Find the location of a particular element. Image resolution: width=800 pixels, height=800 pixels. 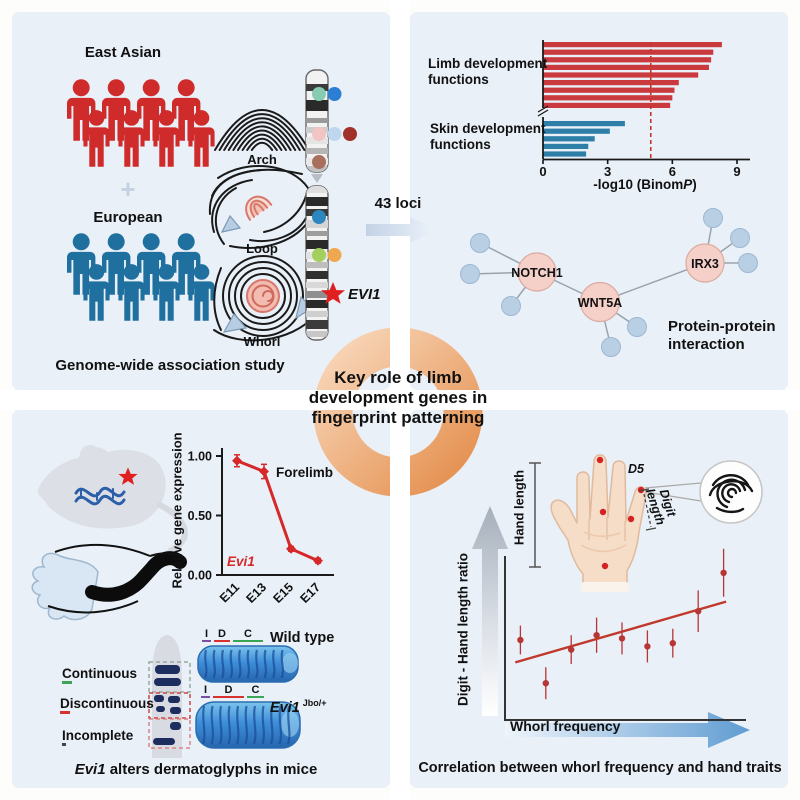

hand-length-label: Hand length is located at coordinates (519, 507).